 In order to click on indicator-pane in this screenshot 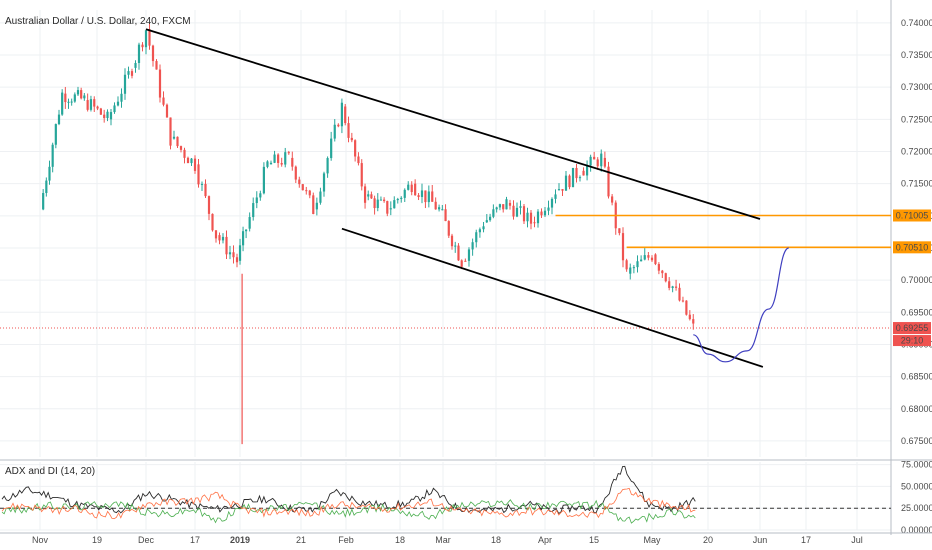, I will do `click(445, 494)`.